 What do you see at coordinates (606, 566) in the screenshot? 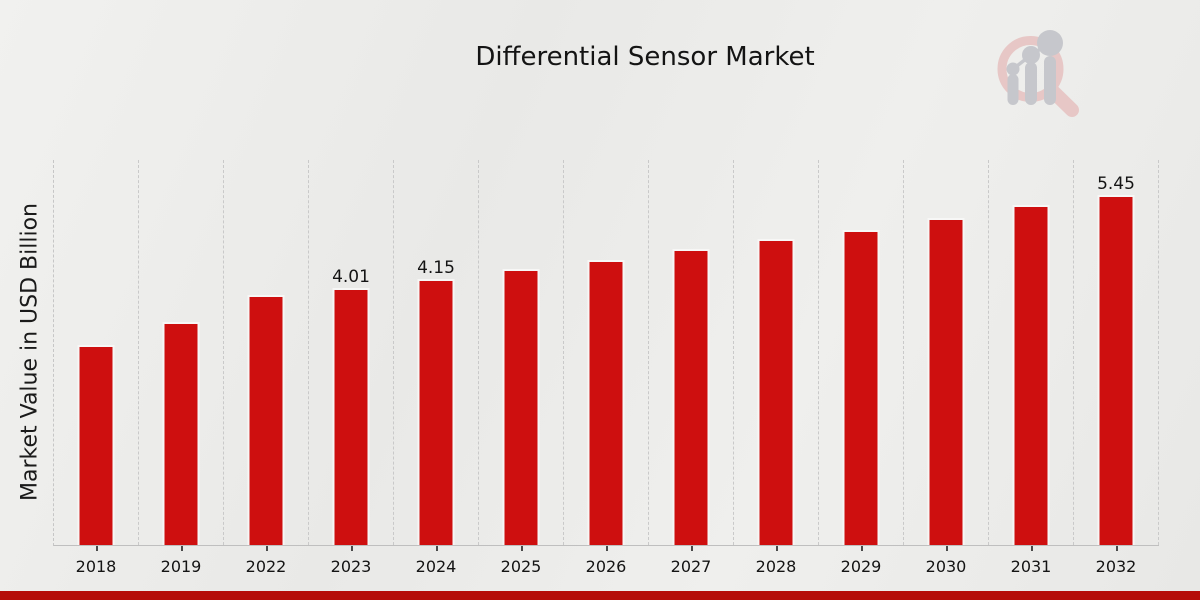
I see `x-axis-tick-label: 2026` at bounding box center [606, 566].